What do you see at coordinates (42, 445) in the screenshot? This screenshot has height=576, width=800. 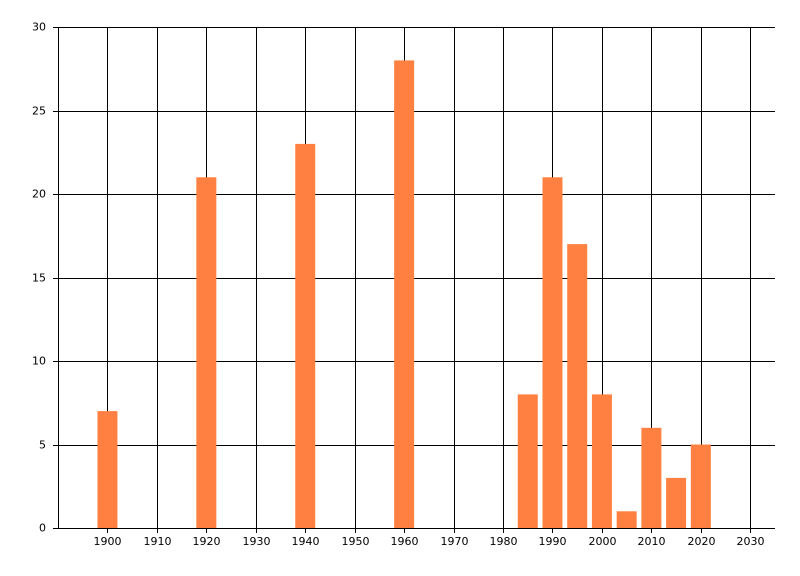 I see `y-tick-label: 5` at bounding box center [42, 445].